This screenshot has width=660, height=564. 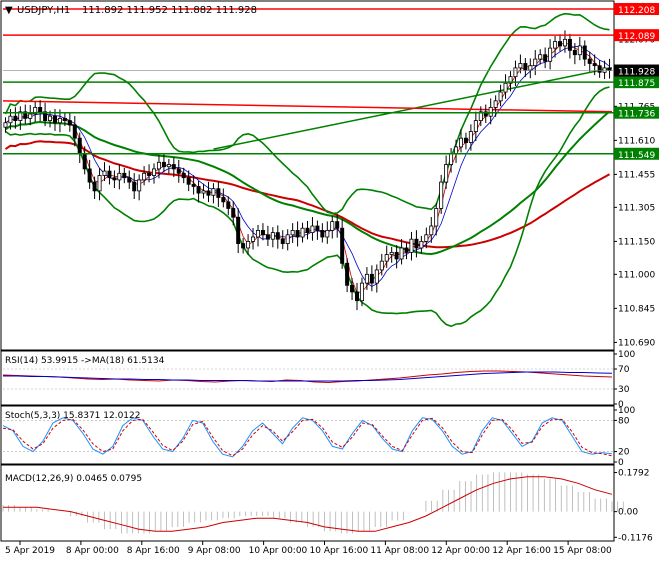 I want to click on rsi-pane: 100 70 30 0, so click(x=318, y=380).